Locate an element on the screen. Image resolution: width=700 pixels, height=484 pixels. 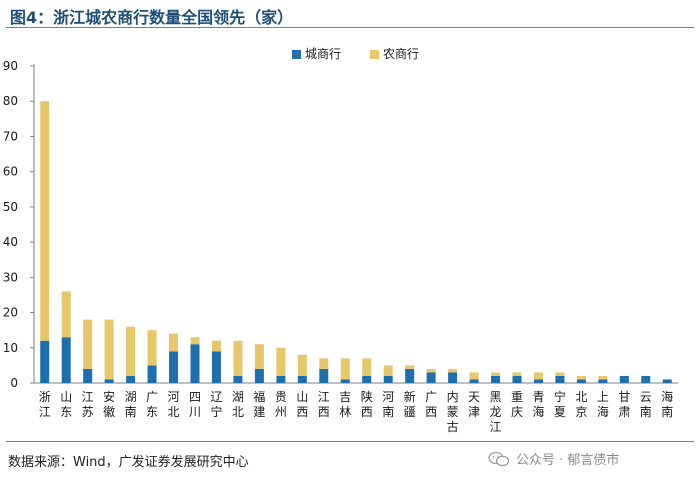
legend: 城商行 农商行 is located at coordinates (355, 53).